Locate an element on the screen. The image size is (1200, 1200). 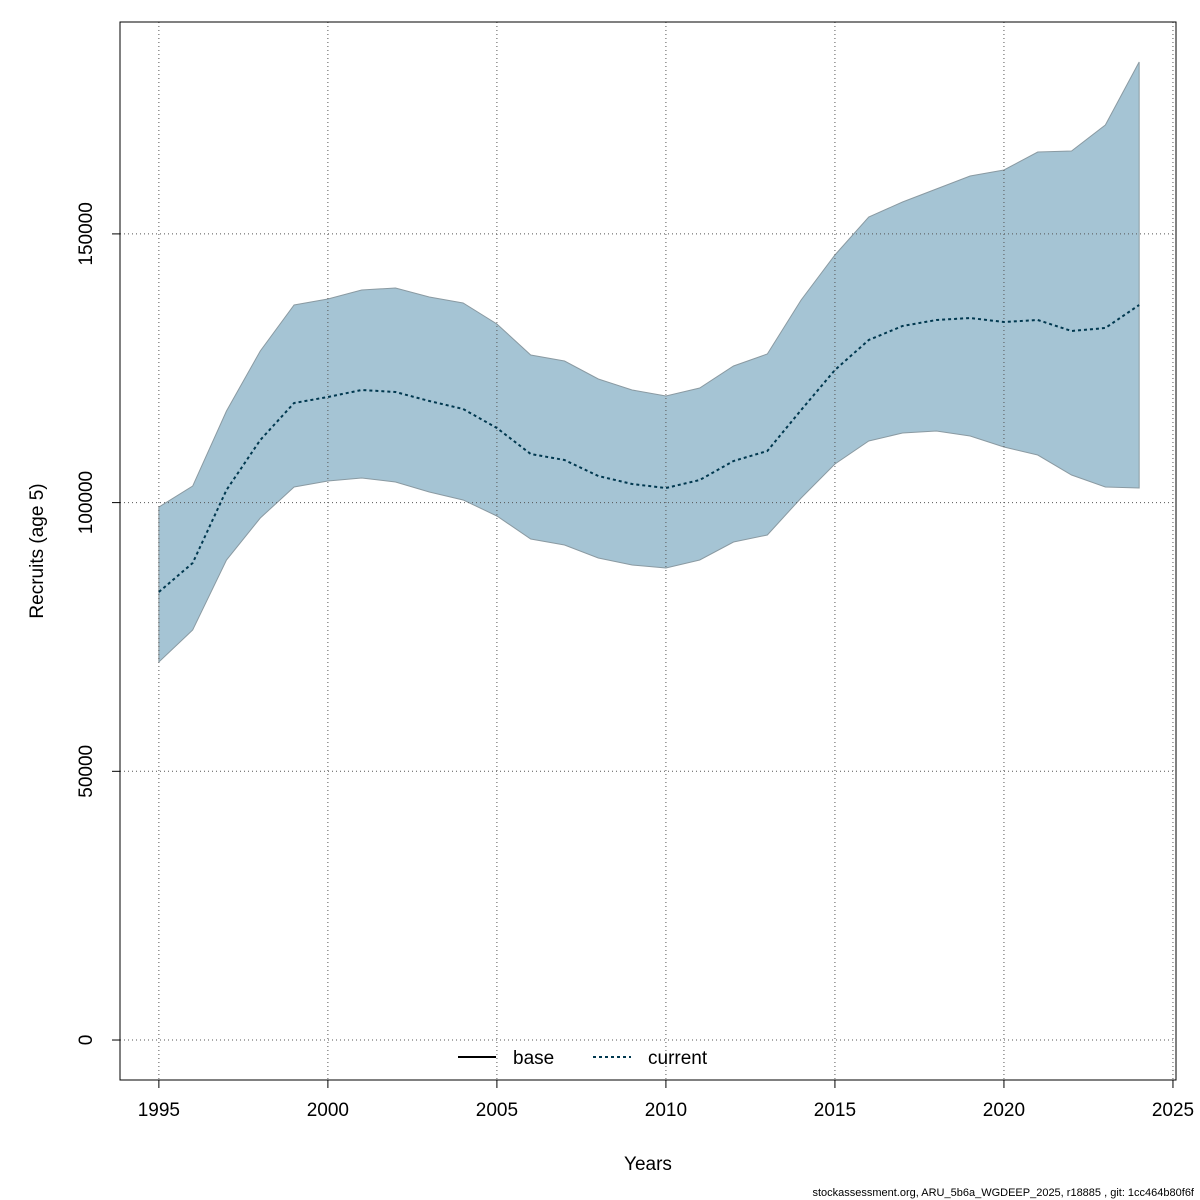
y-axis-label: Recruits (age 5) is located at coordinates (37, 550).